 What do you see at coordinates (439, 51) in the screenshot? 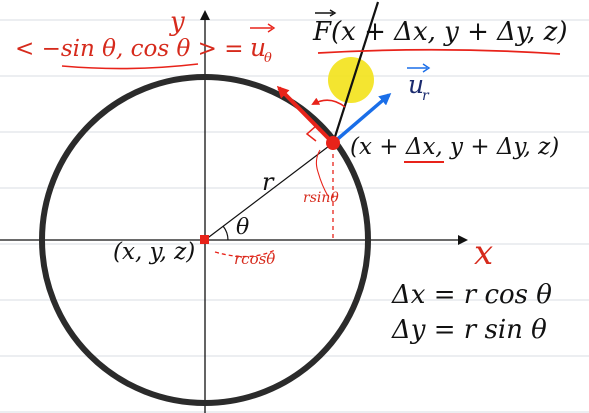
I see `force-underline` at bounding box center [439, 51].